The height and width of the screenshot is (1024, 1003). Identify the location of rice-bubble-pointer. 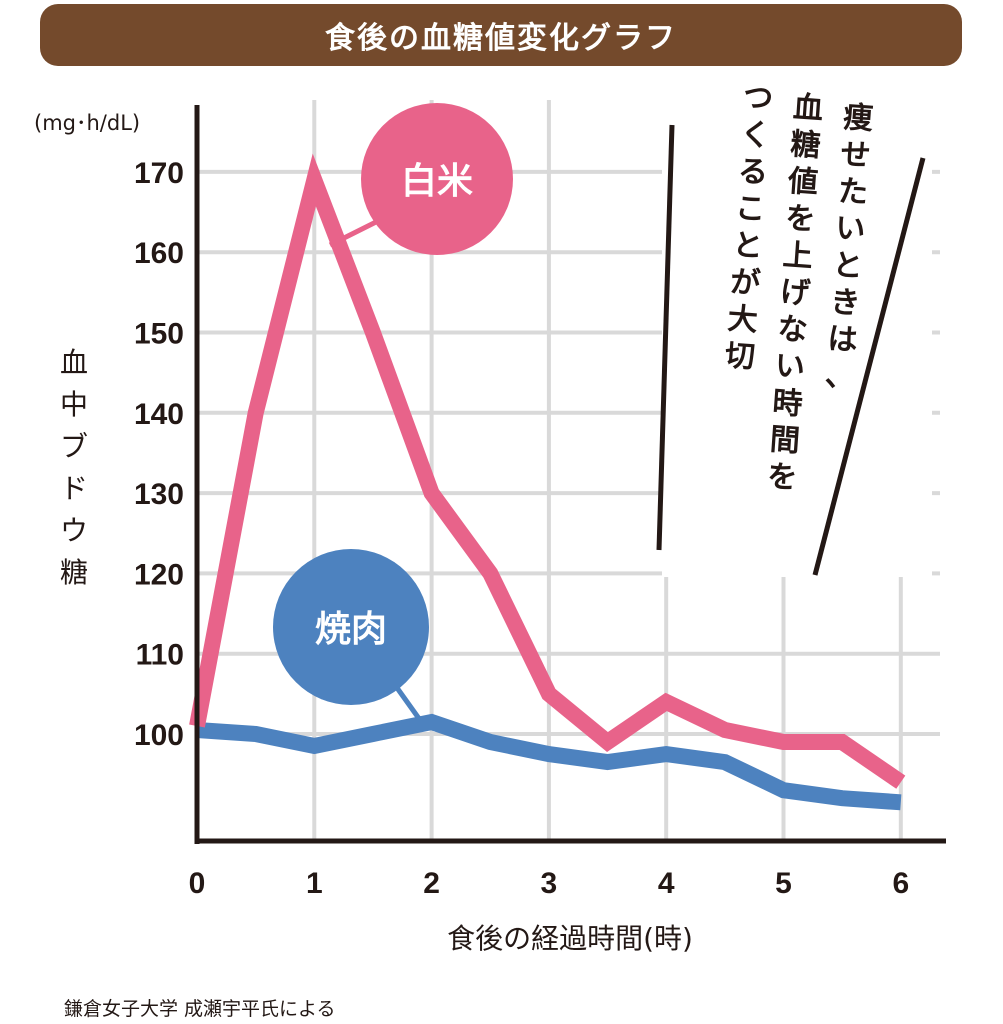
(355, 232).